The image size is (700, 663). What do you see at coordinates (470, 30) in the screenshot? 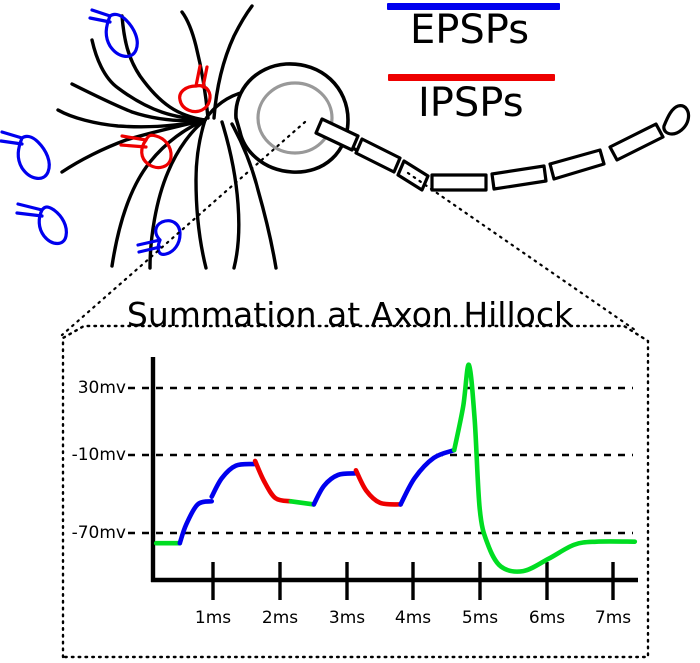
I see `epsp-legend-label: EPSPs` at bounding box center [470, 30].